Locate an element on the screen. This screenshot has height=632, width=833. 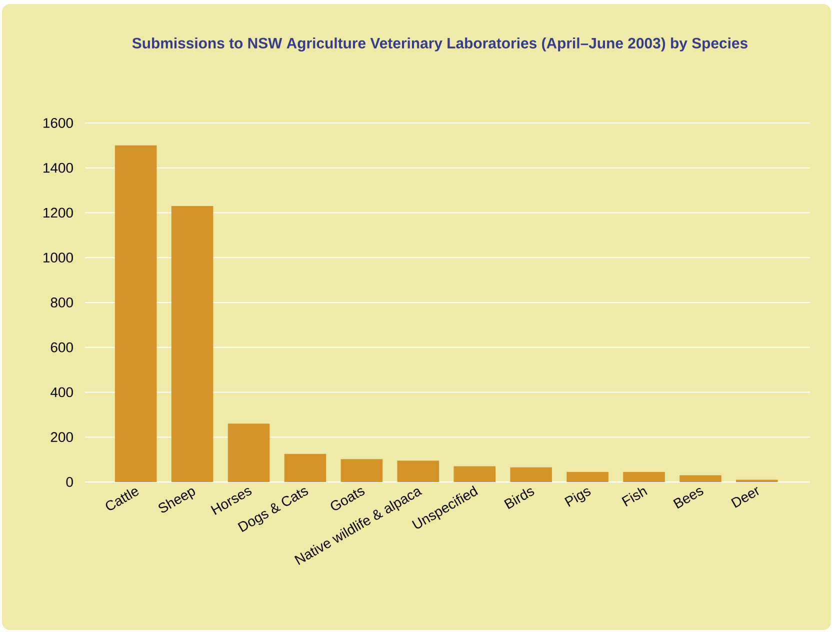
y-tick-label: 1400 is located at coordinates (58, 167).